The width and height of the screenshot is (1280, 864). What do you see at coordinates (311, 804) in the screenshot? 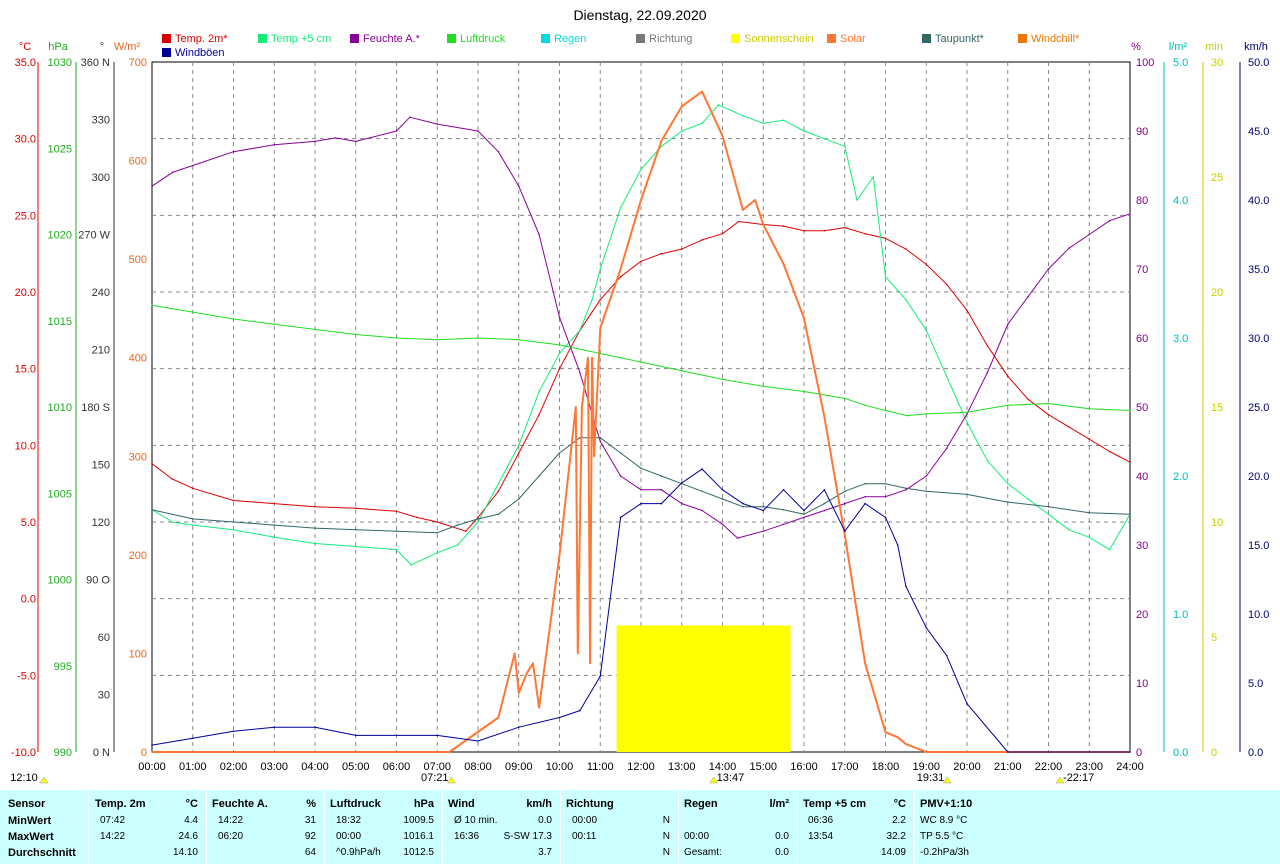
I see `stats-header: %` at bounding box center [311, 804].